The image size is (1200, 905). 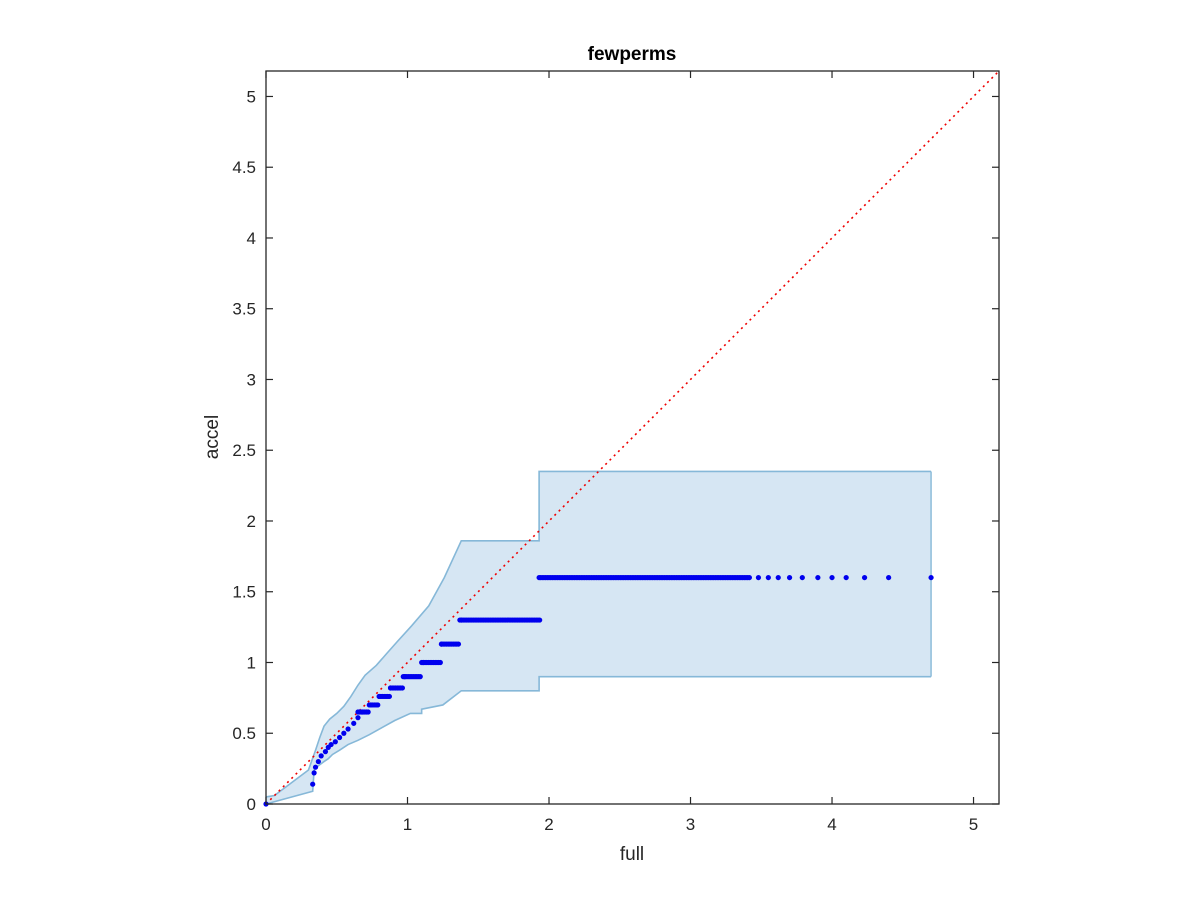 I want to click on y-tick-label: 1.5, so click(x=244, y=592).